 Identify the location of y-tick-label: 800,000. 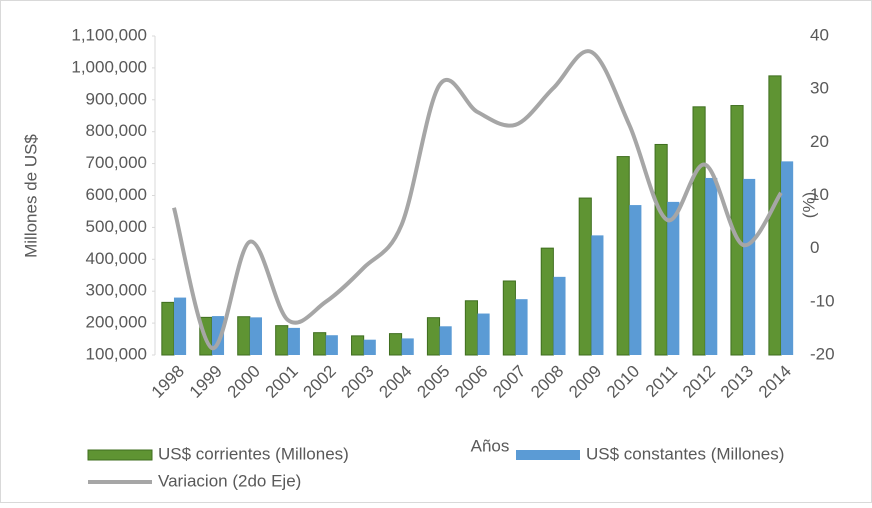
(116, 130).